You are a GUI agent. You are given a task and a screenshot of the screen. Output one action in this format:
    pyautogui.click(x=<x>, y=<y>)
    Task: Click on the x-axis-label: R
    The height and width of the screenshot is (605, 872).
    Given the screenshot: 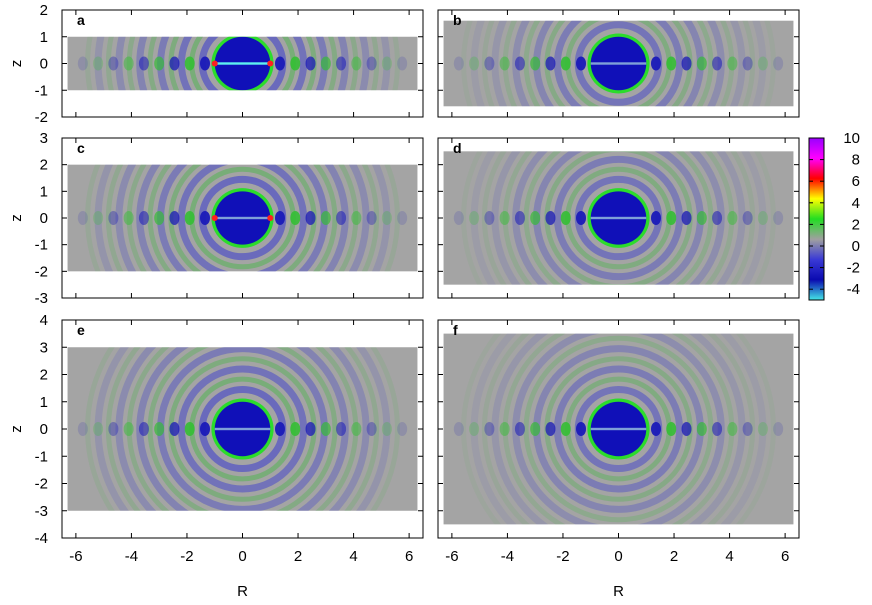 What is the action you would take?
    pyautogui.click(x=242, y=591)
    